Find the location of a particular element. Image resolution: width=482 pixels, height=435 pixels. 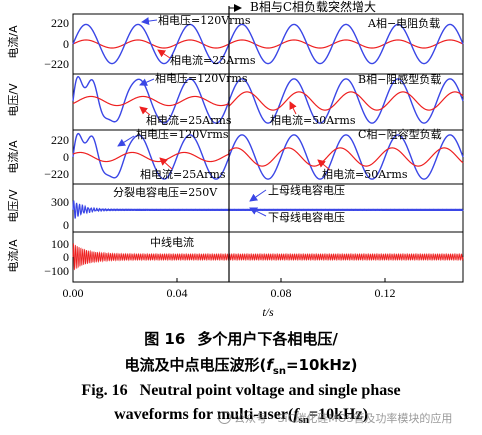

caption-cn-pre: 电流及中点电压波形( is located at coordinates (195, 365).